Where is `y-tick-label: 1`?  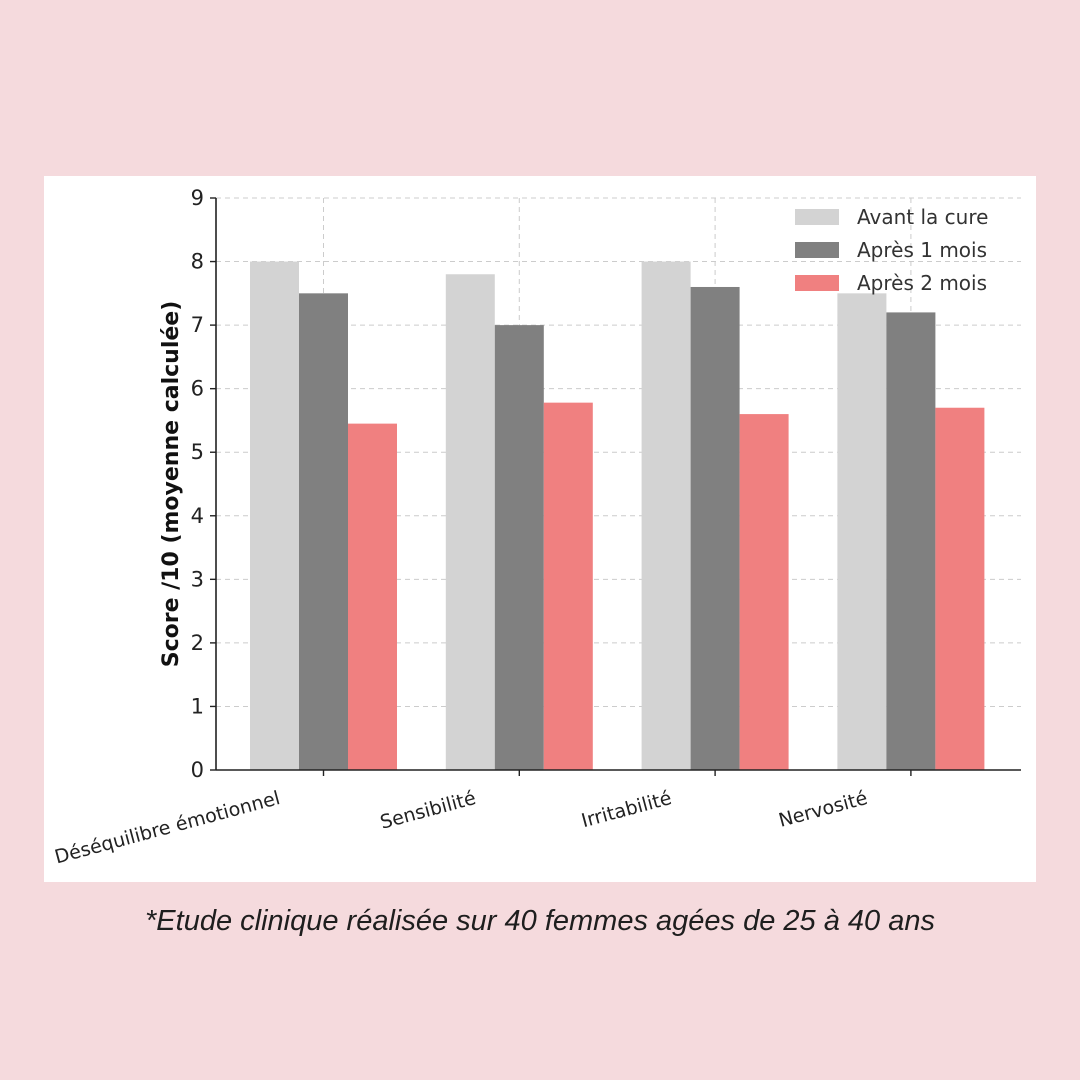 y-tick-label: 1 is located at coordinates (197, 706).